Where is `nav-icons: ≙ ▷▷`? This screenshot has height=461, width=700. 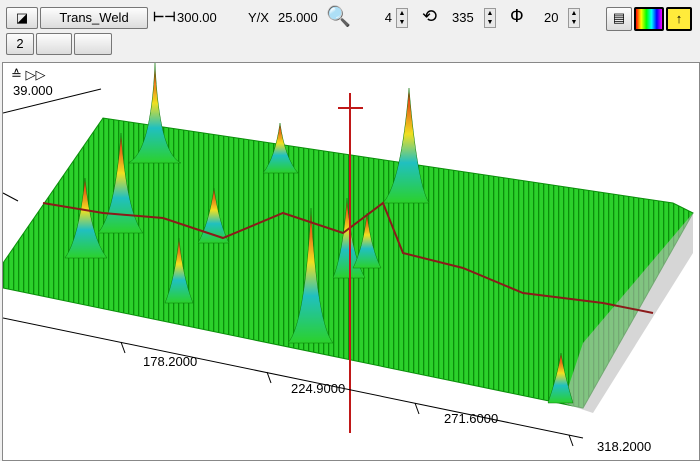
nav-icons: ≙ ▷▷ is located at coordinates (28, 74).